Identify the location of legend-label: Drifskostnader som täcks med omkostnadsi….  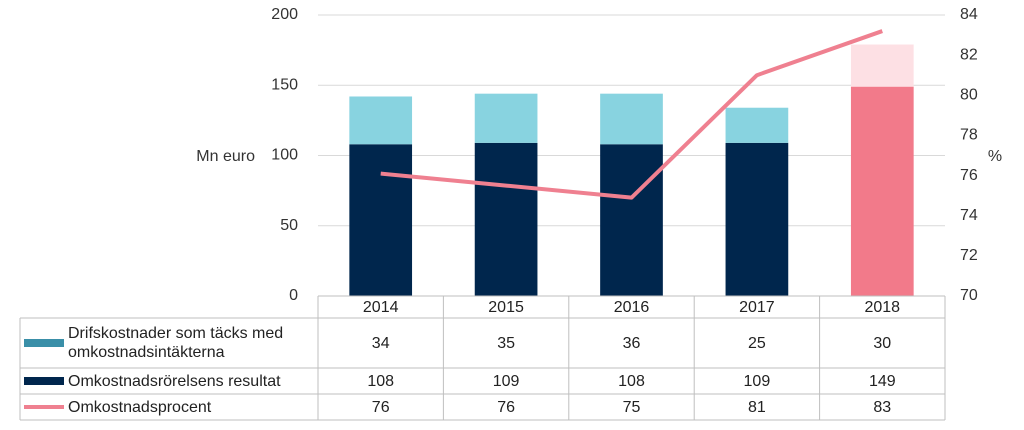
(176, 343).